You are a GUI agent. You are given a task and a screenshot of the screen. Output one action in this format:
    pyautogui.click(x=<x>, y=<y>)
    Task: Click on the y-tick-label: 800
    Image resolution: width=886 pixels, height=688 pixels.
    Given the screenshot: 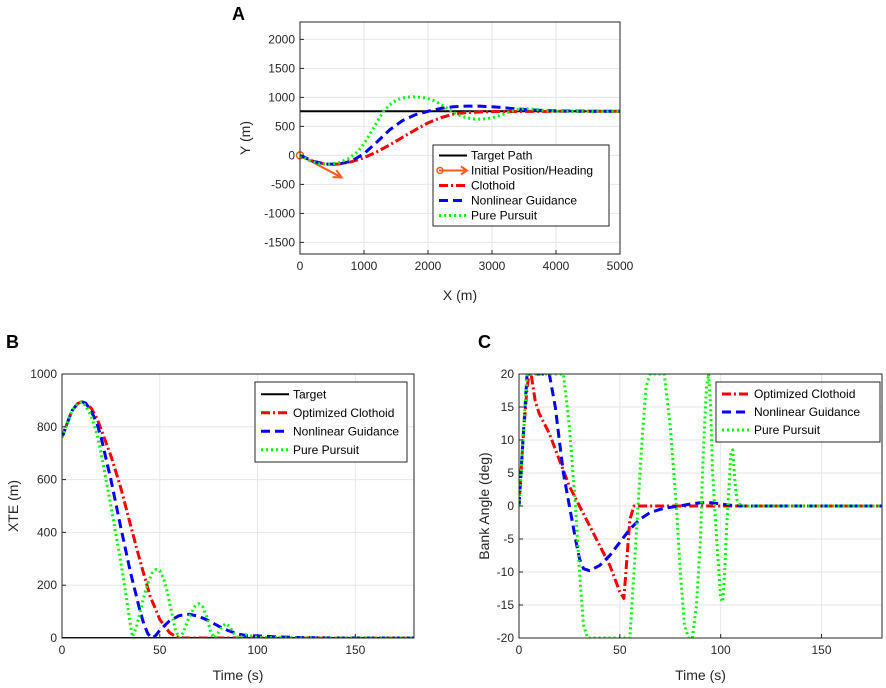 What is the action you would take?
    pyautogui.click(x=47, y=427)
    